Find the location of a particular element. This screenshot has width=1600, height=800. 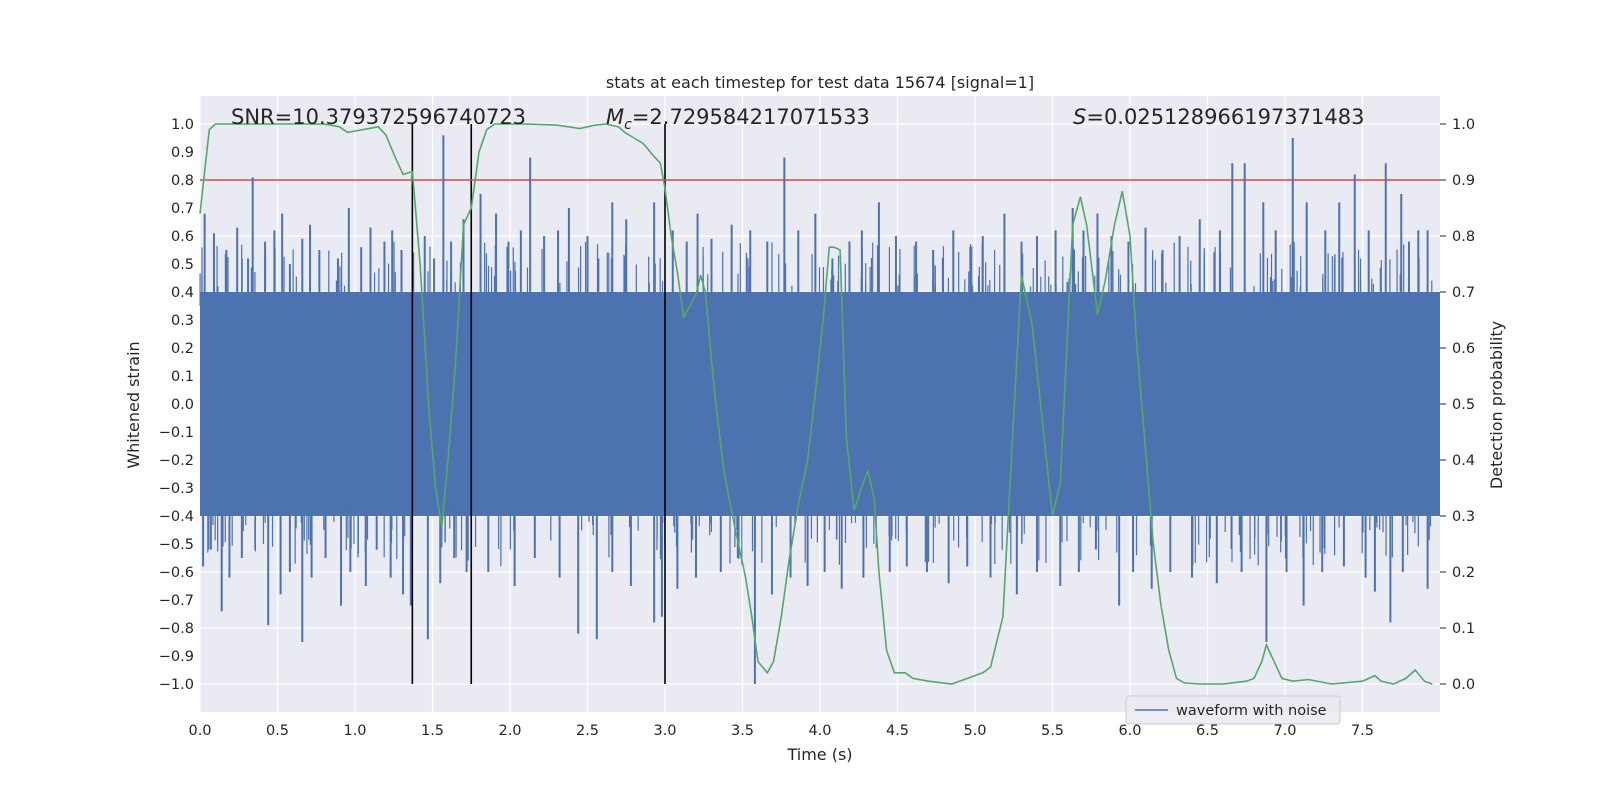

y2-tick-label: 0.1 is located at coordinates (1463, 629).